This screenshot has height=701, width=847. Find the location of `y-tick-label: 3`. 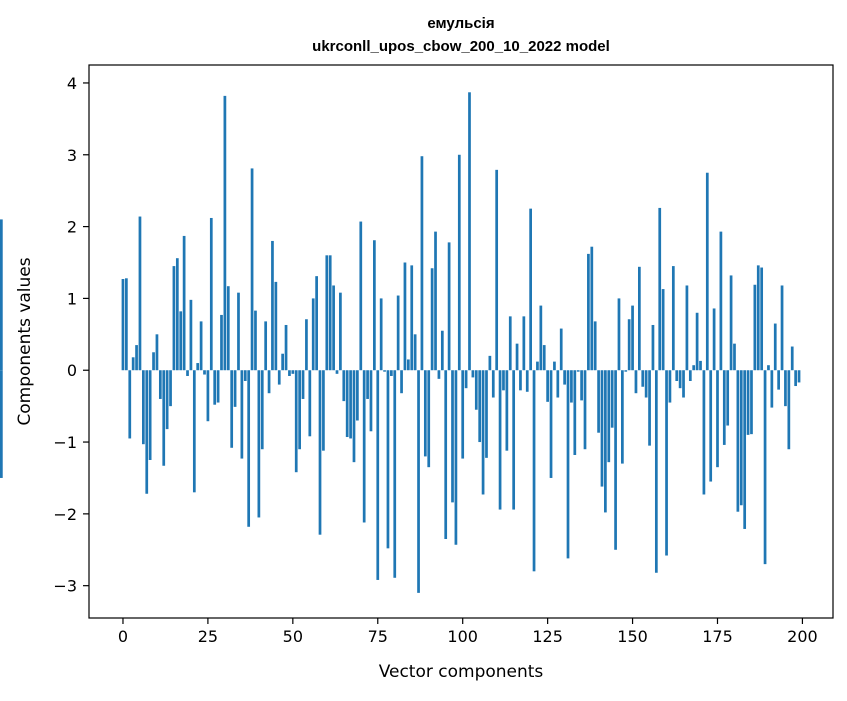

y-tick-label: 3 is located at coordinates (72, 155).